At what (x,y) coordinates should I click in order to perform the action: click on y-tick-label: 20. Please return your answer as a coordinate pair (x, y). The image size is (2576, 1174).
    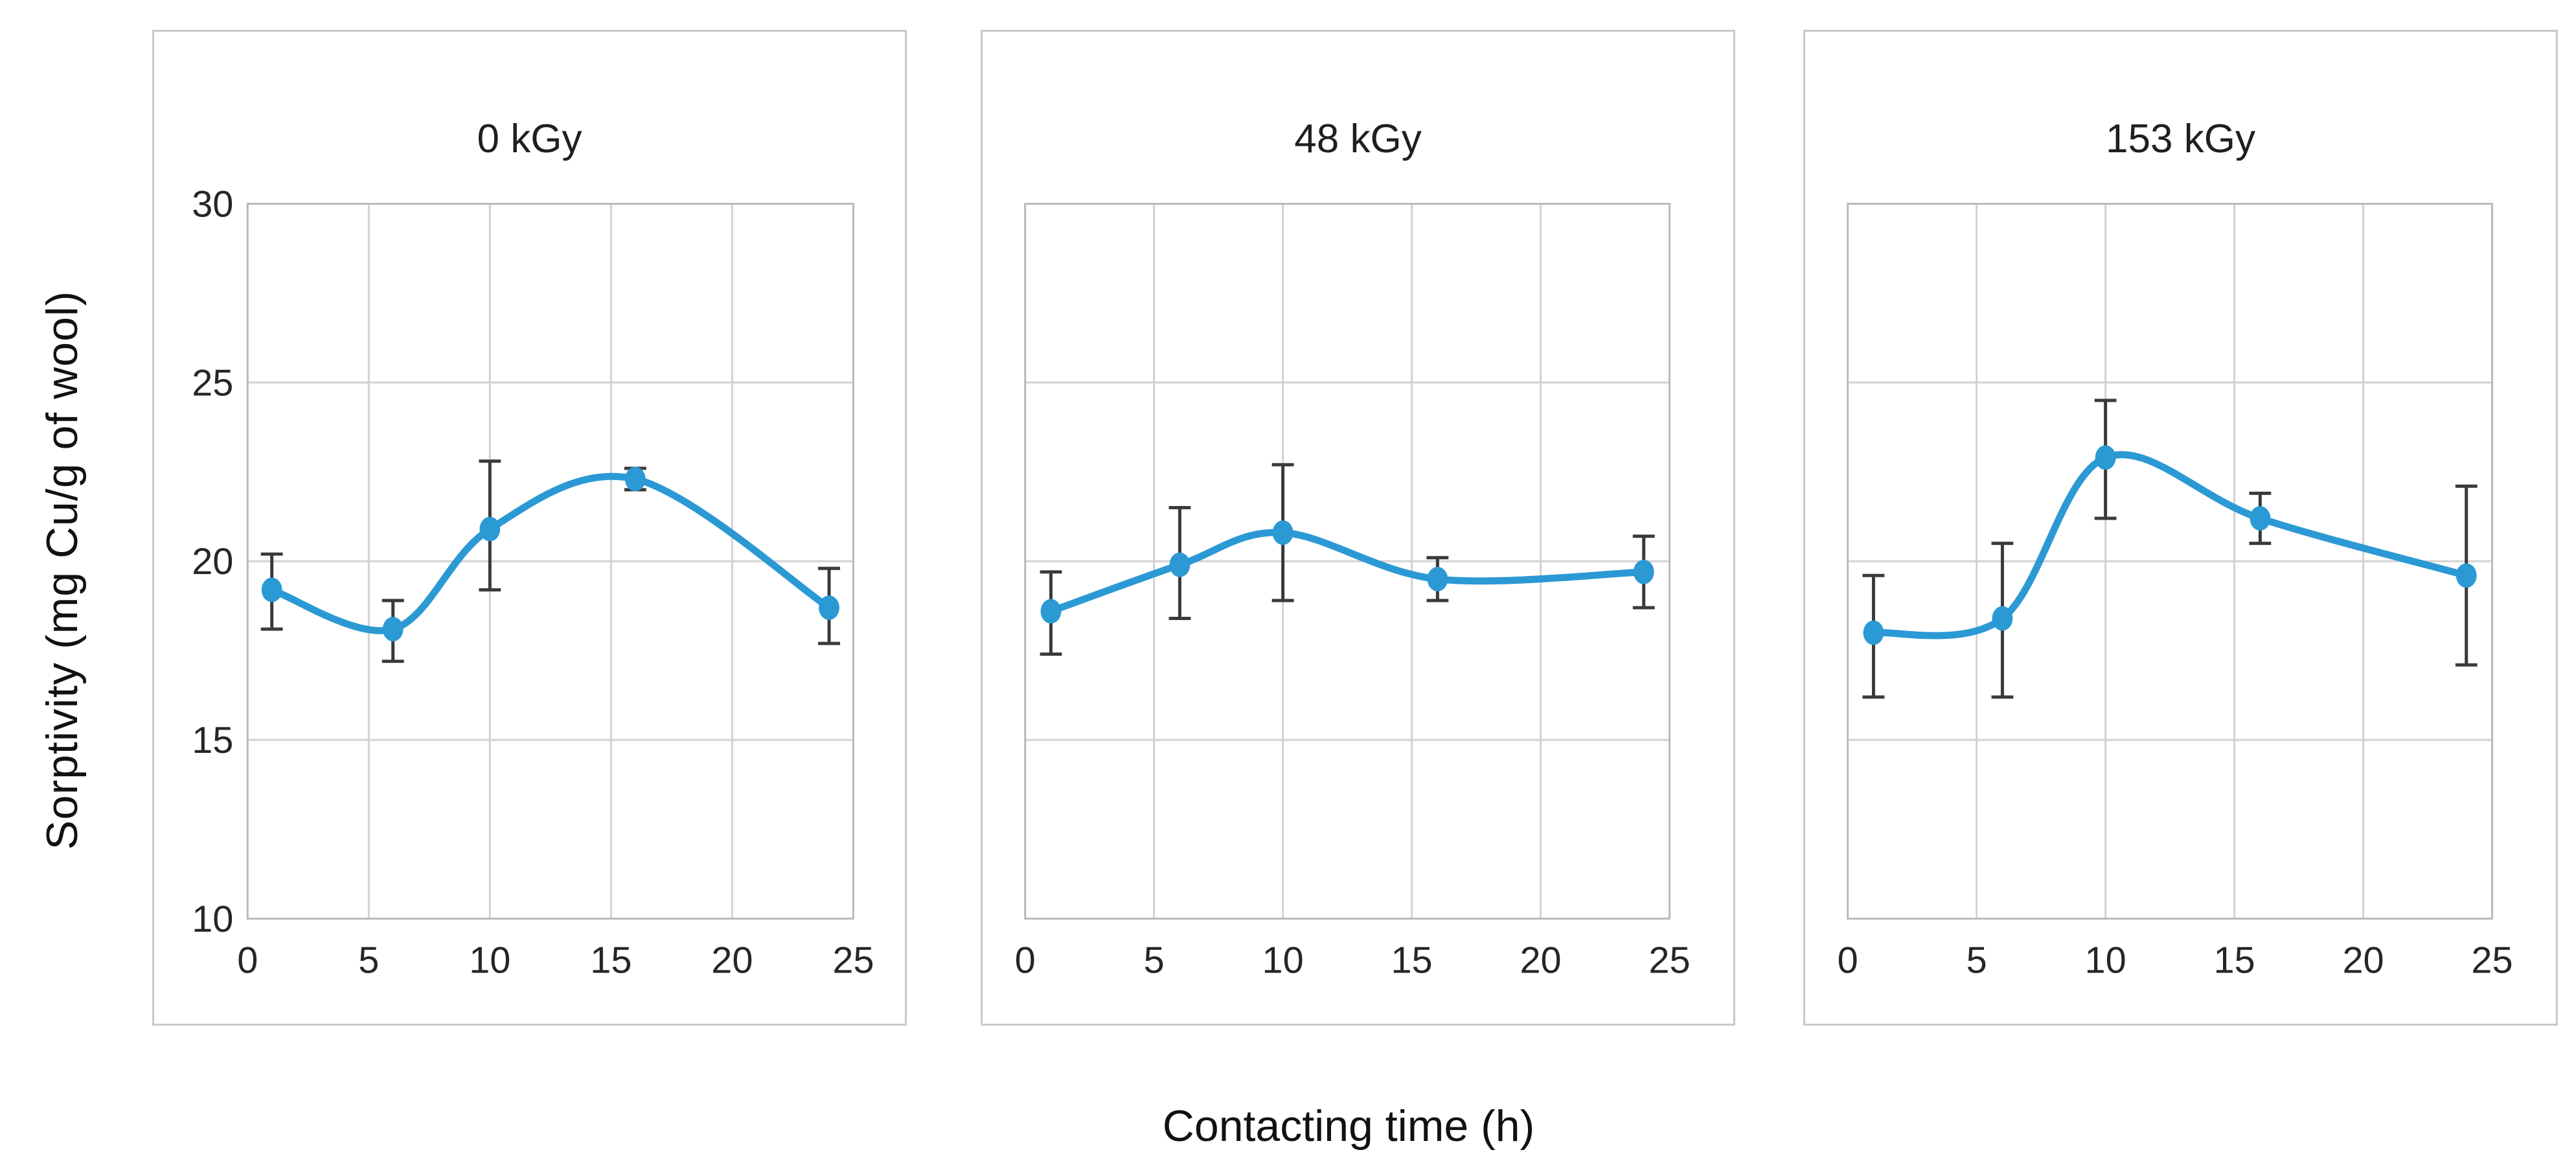
    Looking at the image, I should click on (213, 561).